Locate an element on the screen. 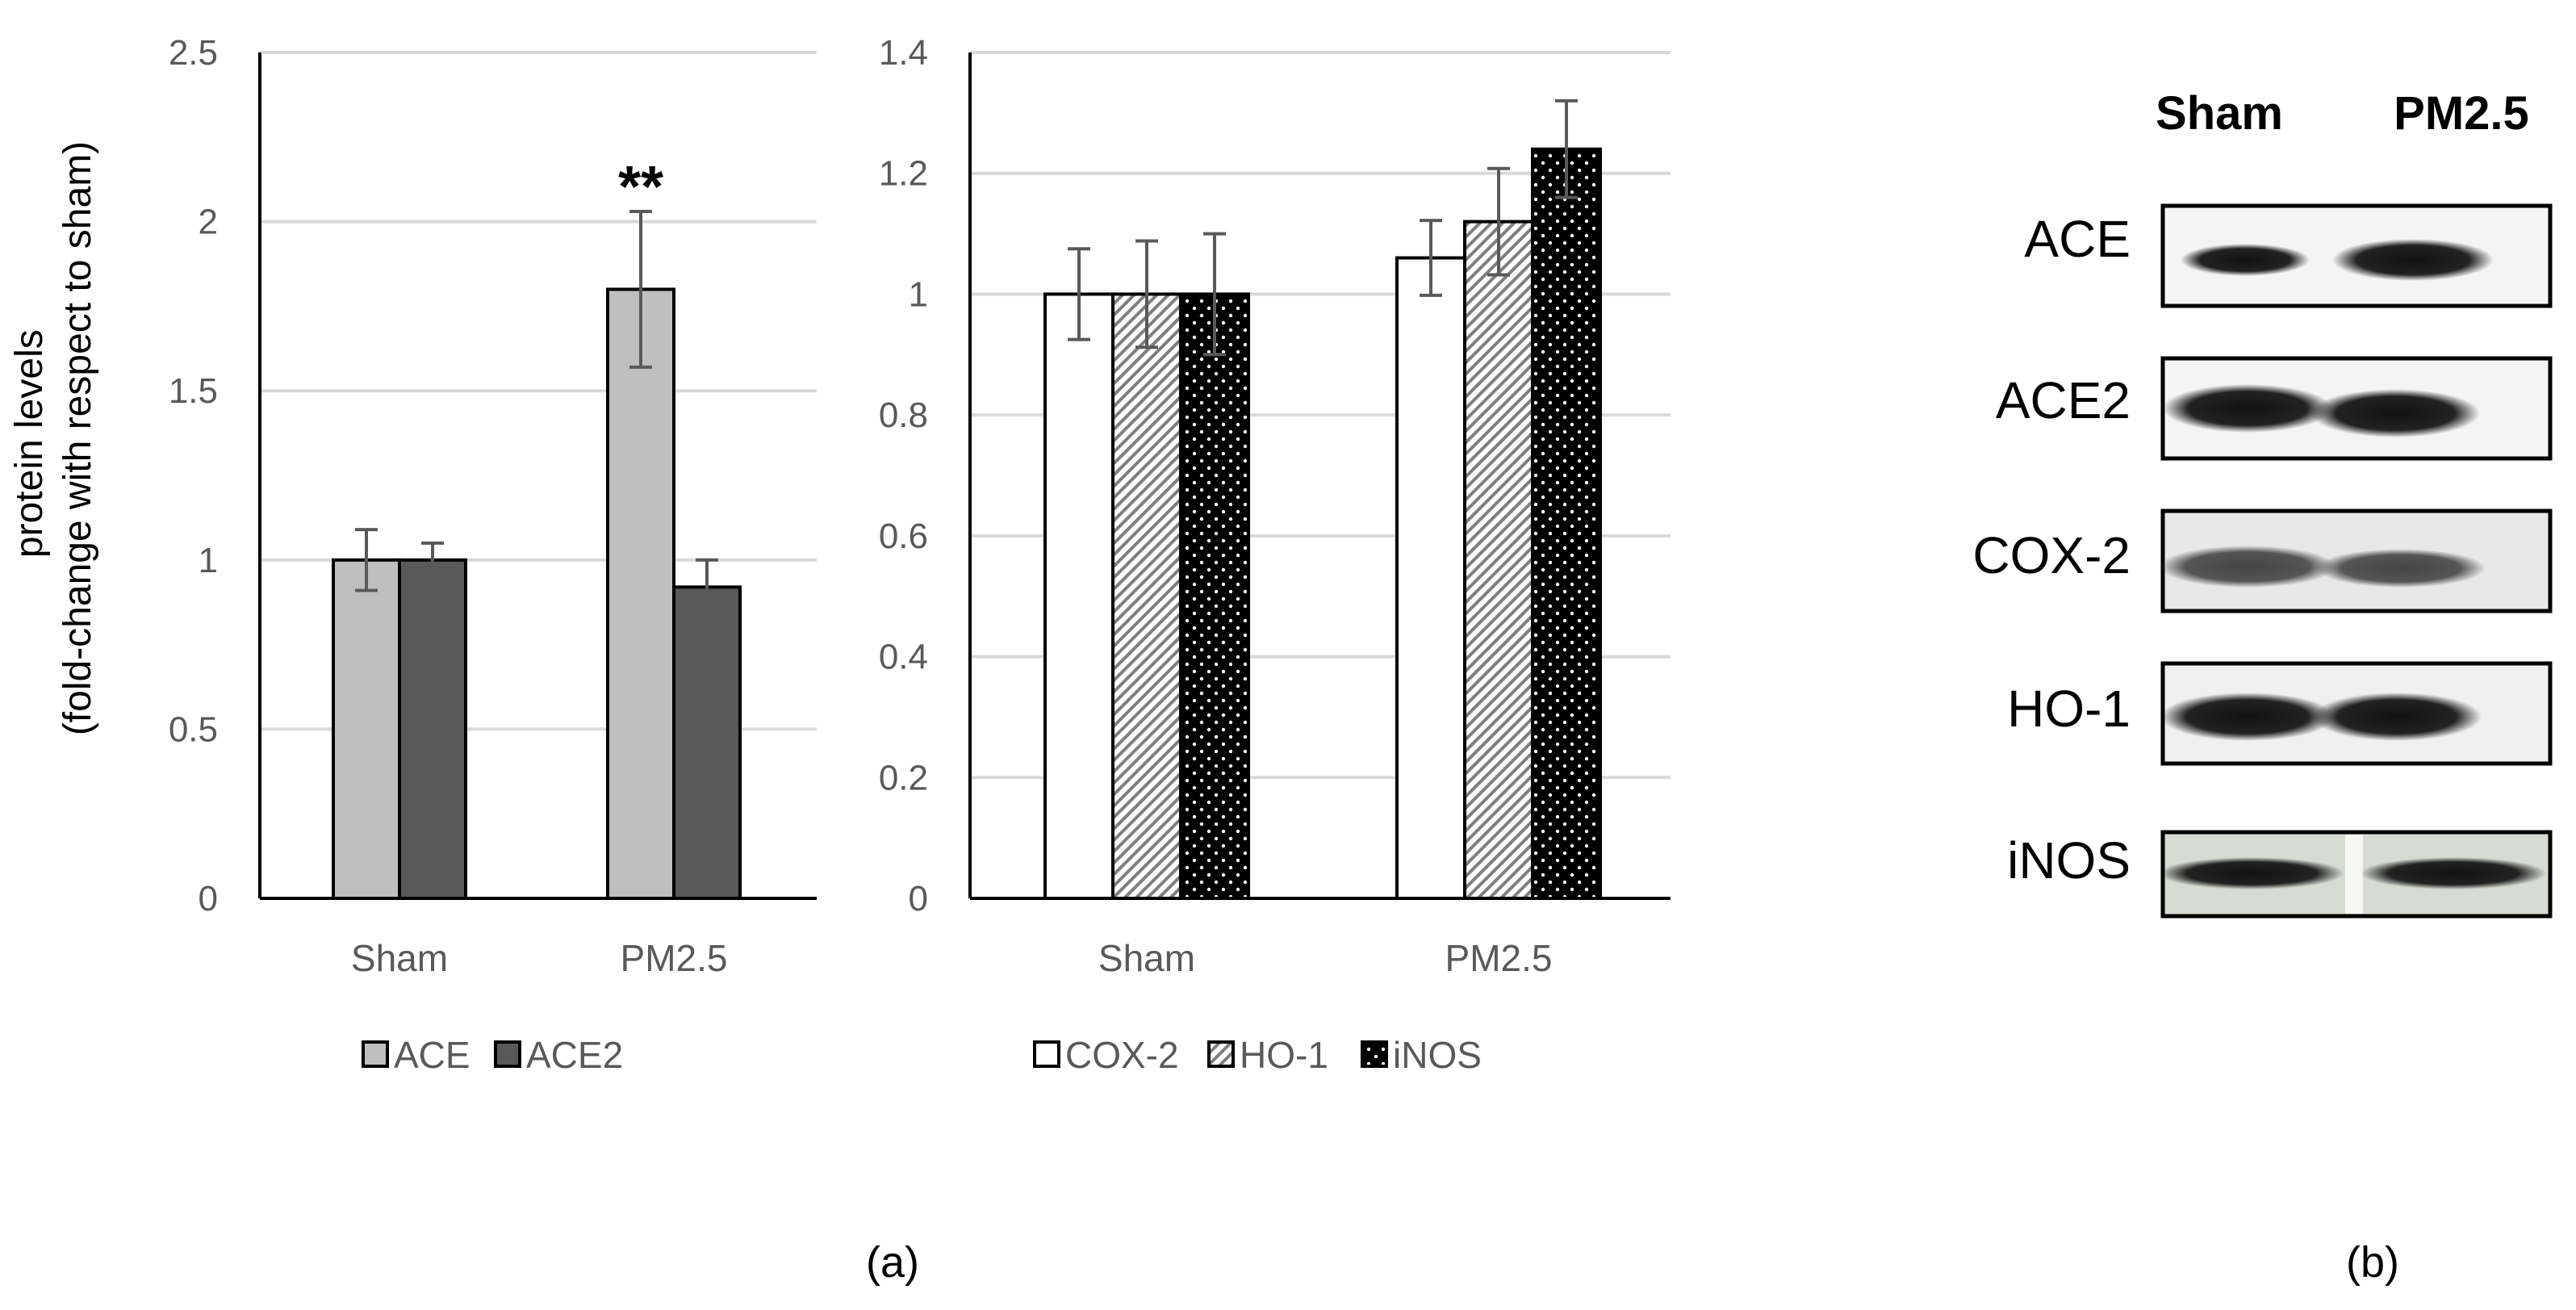  band-ace-pm25 is located at coordinates (2413, 260).